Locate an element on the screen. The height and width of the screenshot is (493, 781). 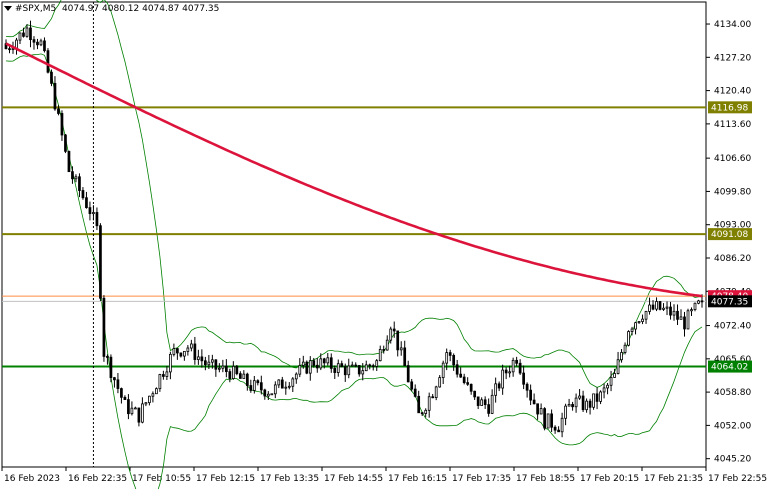
dropdown-triangle-icon is located at coordinates (8, 8).